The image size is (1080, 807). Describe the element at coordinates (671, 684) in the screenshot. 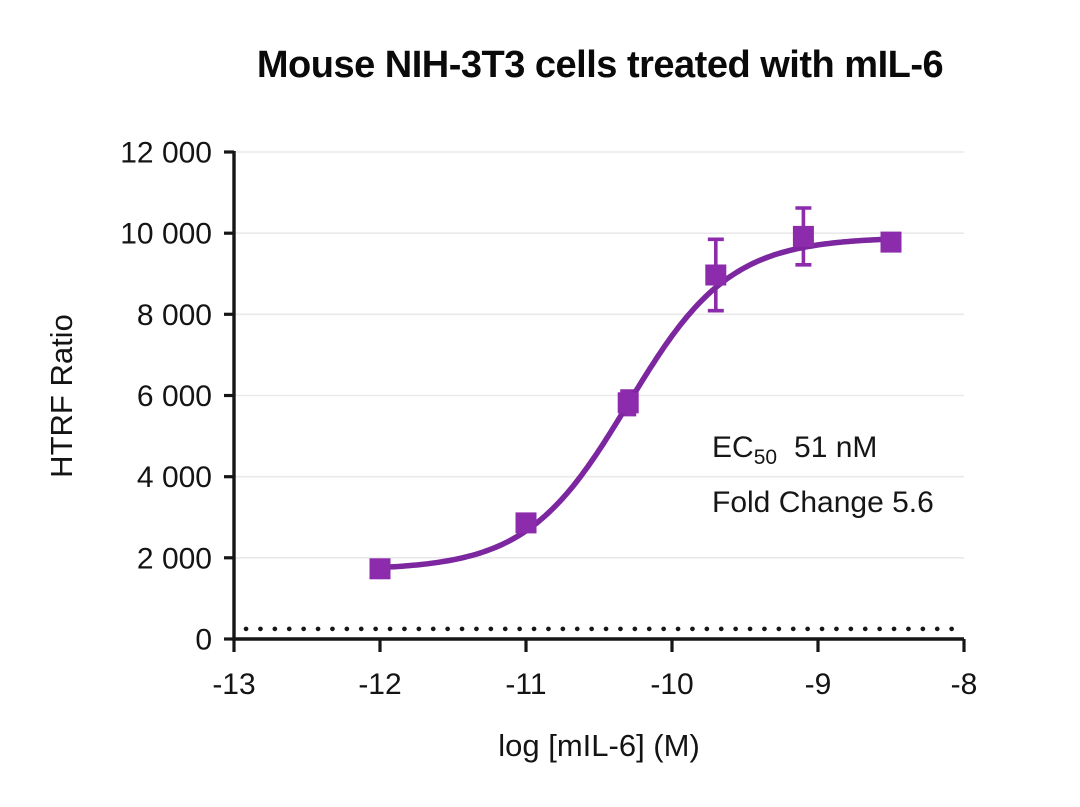

I see `x-tick-label: -10` at that location.